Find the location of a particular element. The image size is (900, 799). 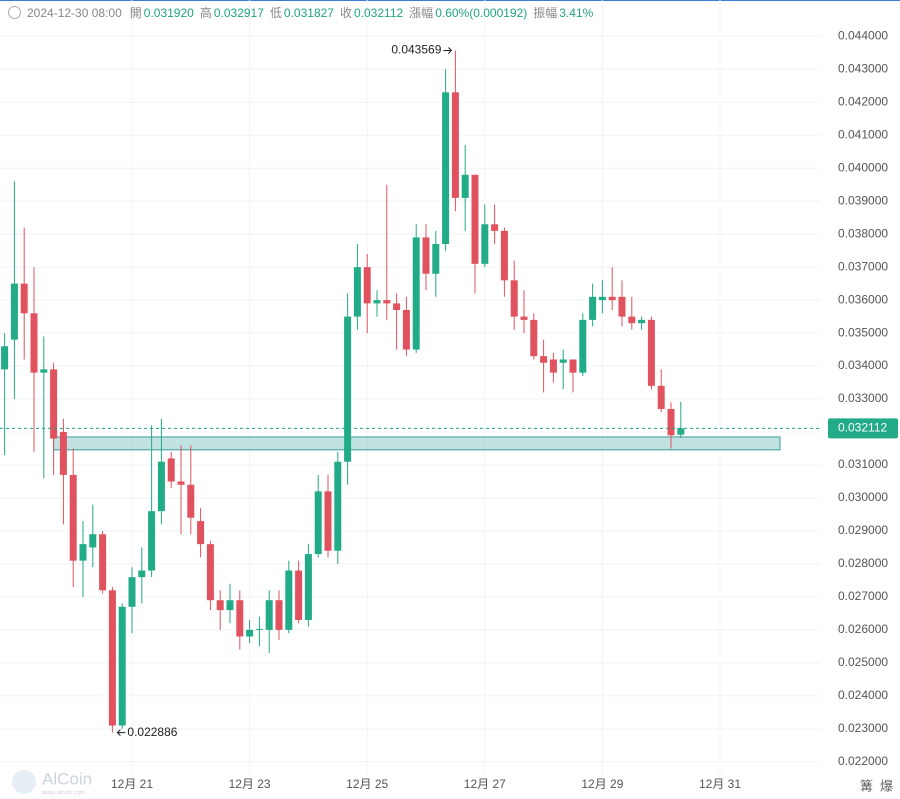

watermark: AlCoin is located at coordinates (67, 778).